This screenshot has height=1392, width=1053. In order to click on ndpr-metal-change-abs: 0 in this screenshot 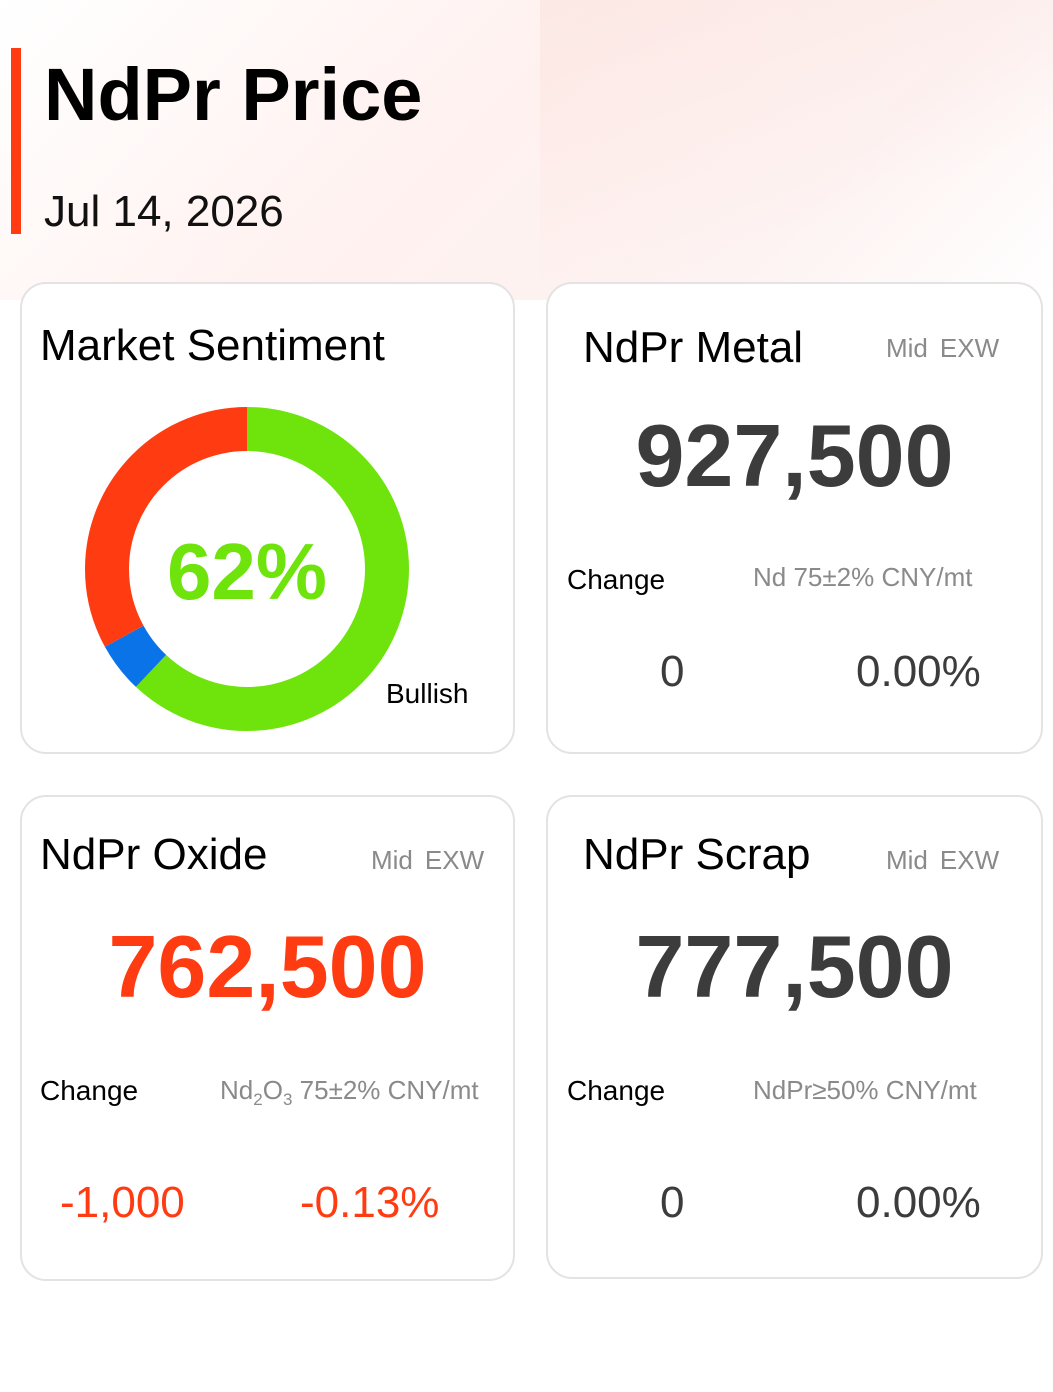, I will do `click(672, 671)`.